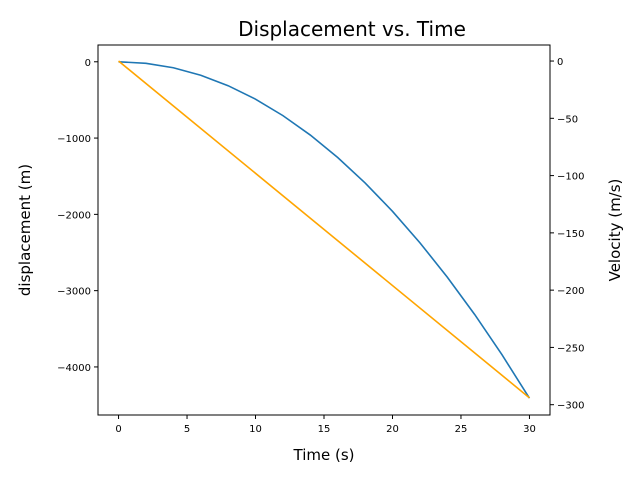 The image size is (640, 480). What do you see at coordinates (570, 234) in the screenshot?
I see `y-right-tick-label: −150` at bounding box center [570, 234].